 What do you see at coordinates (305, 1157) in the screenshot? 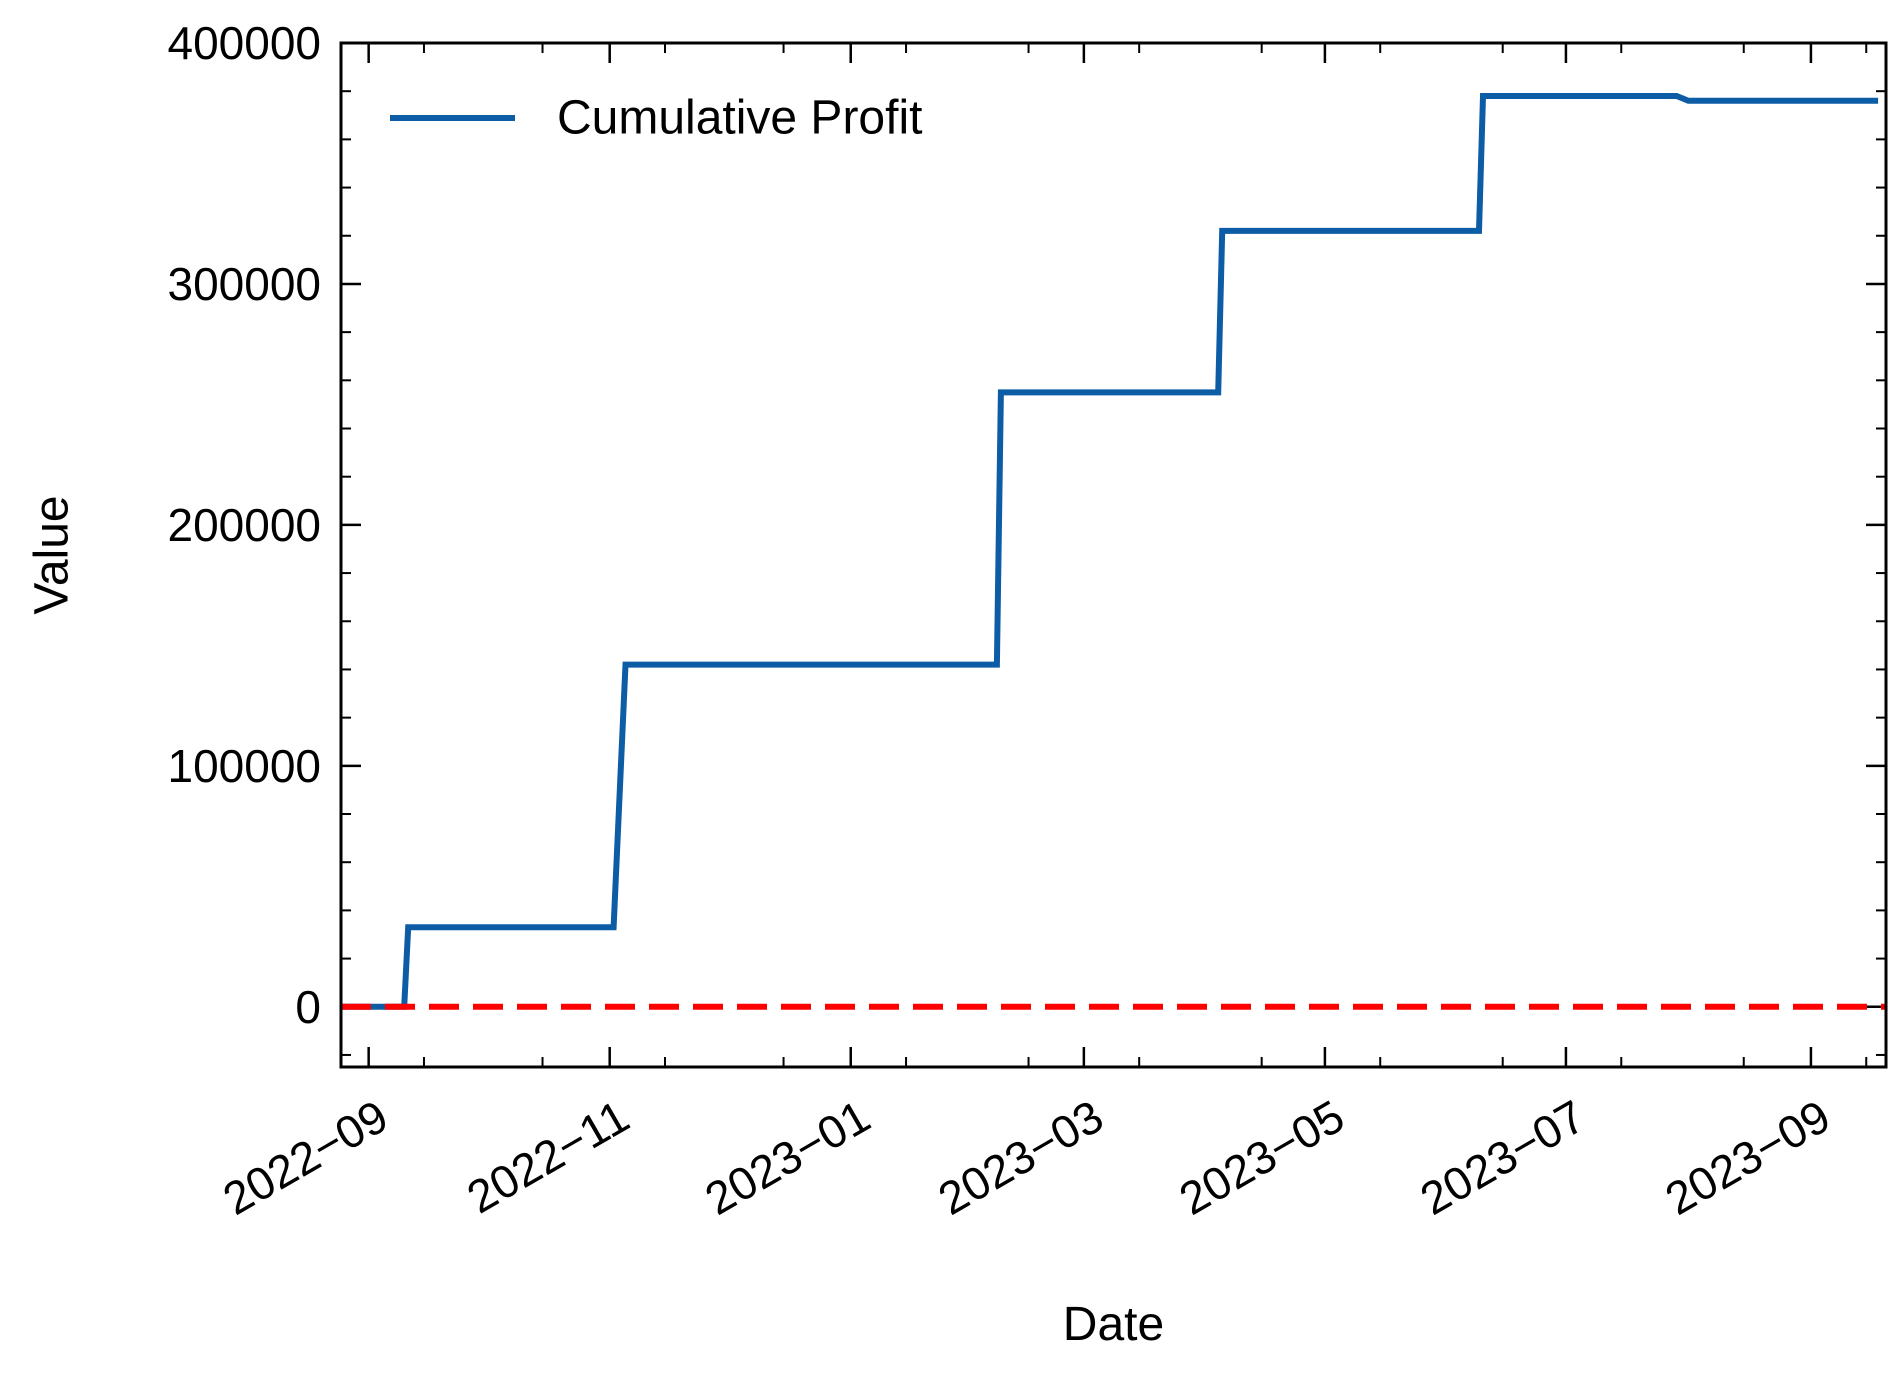
I see `x-tick-label: 2022−09` at bounding box center [305, 1157].